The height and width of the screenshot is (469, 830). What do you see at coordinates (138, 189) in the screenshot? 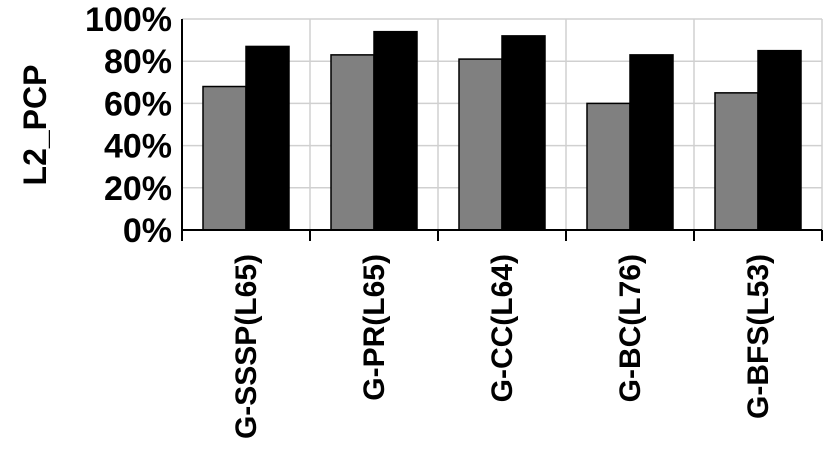
I see `y-tick-label: 20%` at bounding box center [138, 189].